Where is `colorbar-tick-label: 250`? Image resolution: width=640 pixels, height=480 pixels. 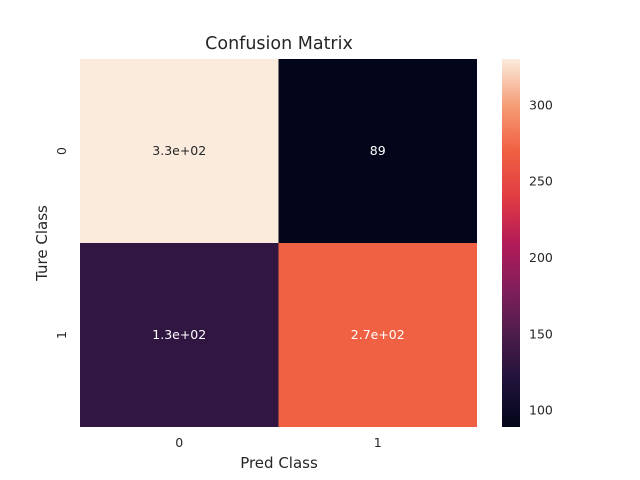 colorbar-tick-label: 250 is located at coordinates (541, 181).